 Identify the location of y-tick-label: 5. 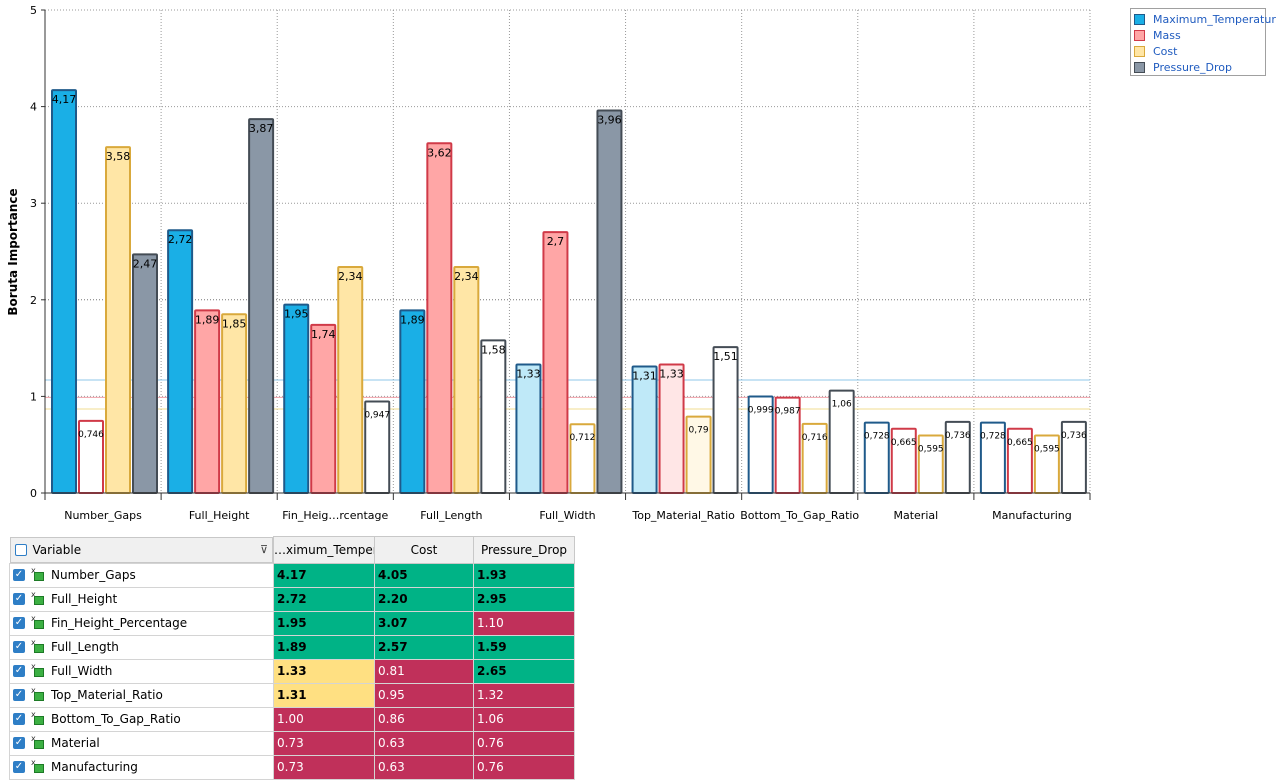
(33, 10).